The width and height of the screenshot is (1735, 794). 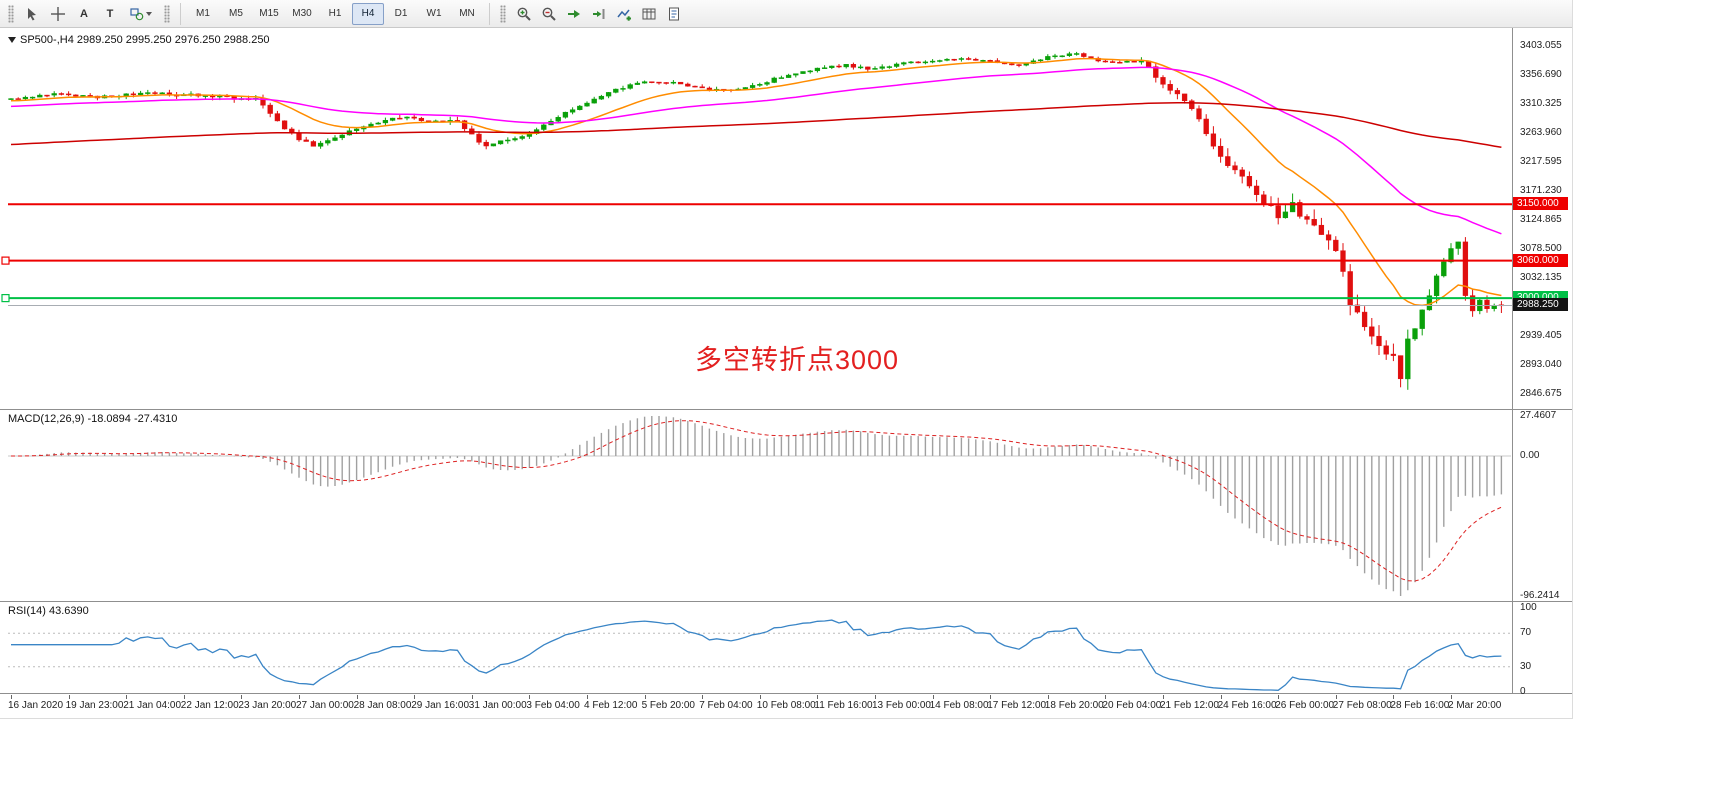 What do you see at coordinates (180, 13) in the screenshot?
I see `toolbar-separator` at bounding box center [180, 13].